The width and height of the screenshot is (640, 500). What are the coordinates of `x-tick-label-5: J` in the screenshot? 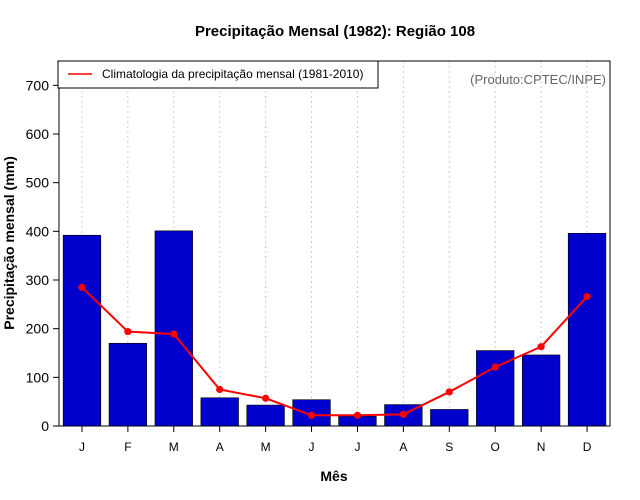 It's located at (312, 447).